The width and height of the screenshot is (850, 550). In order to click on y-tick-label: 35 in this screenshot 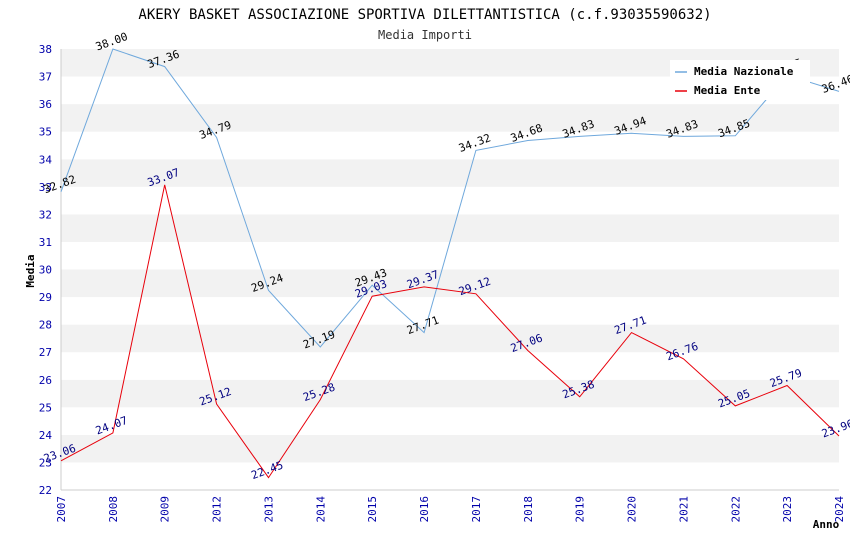, I will do `click(45, 132)`.